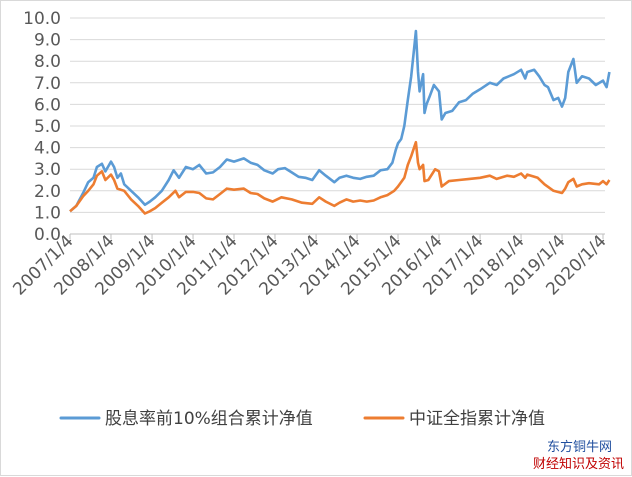 The height and width of the screenshot is (477, 632). Describe the element at coordinates (47, 127) in the screenshot. I see `y-tick-label: 5.0` at that location.